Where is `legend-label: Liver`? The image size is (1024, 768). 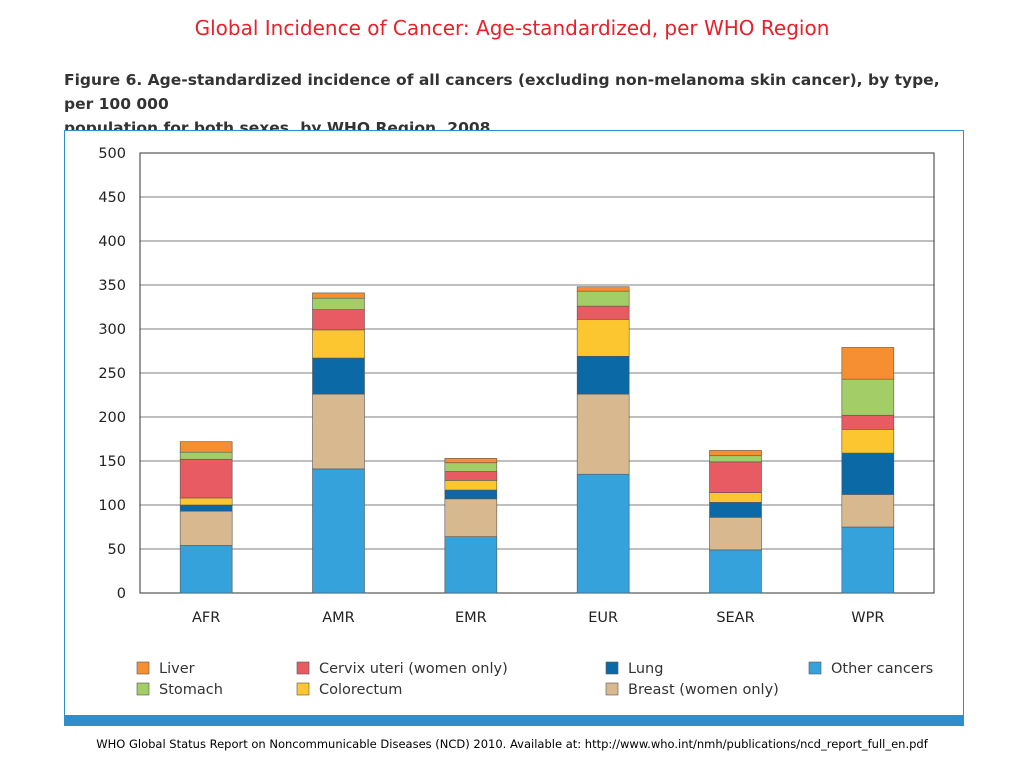 legend-label: Liver is located at coordinates (177, 669).